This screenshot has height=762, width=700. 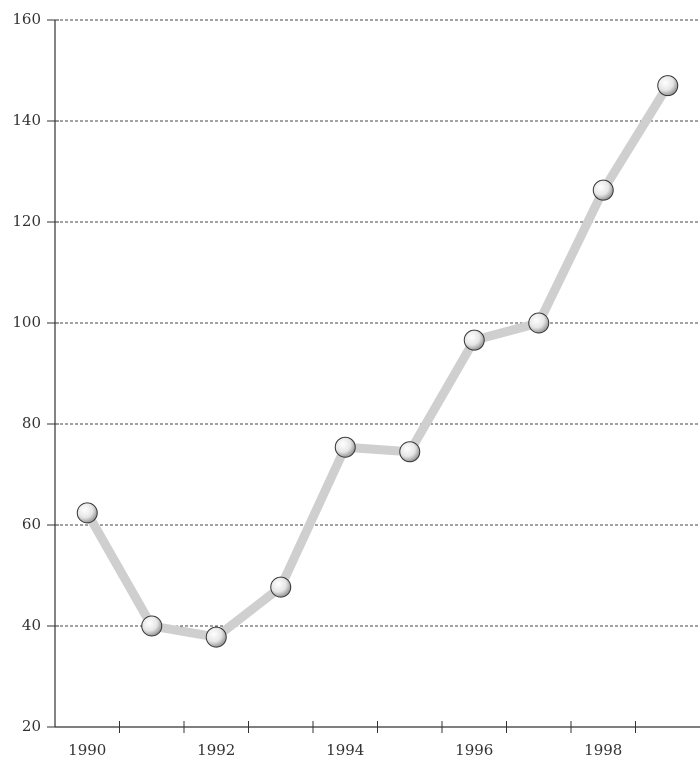 I want to click on y-tick-label: 100, so click(x=26, y=322).